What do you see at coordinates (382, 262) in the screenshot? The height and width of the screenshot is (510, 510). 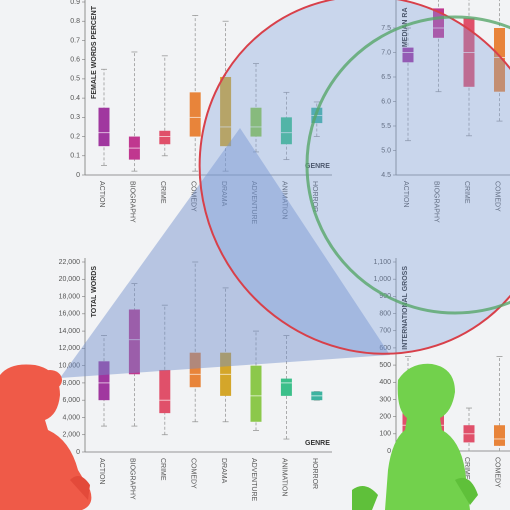 I see `y-tick-label: 1,100` at bounding box center [382, 262].